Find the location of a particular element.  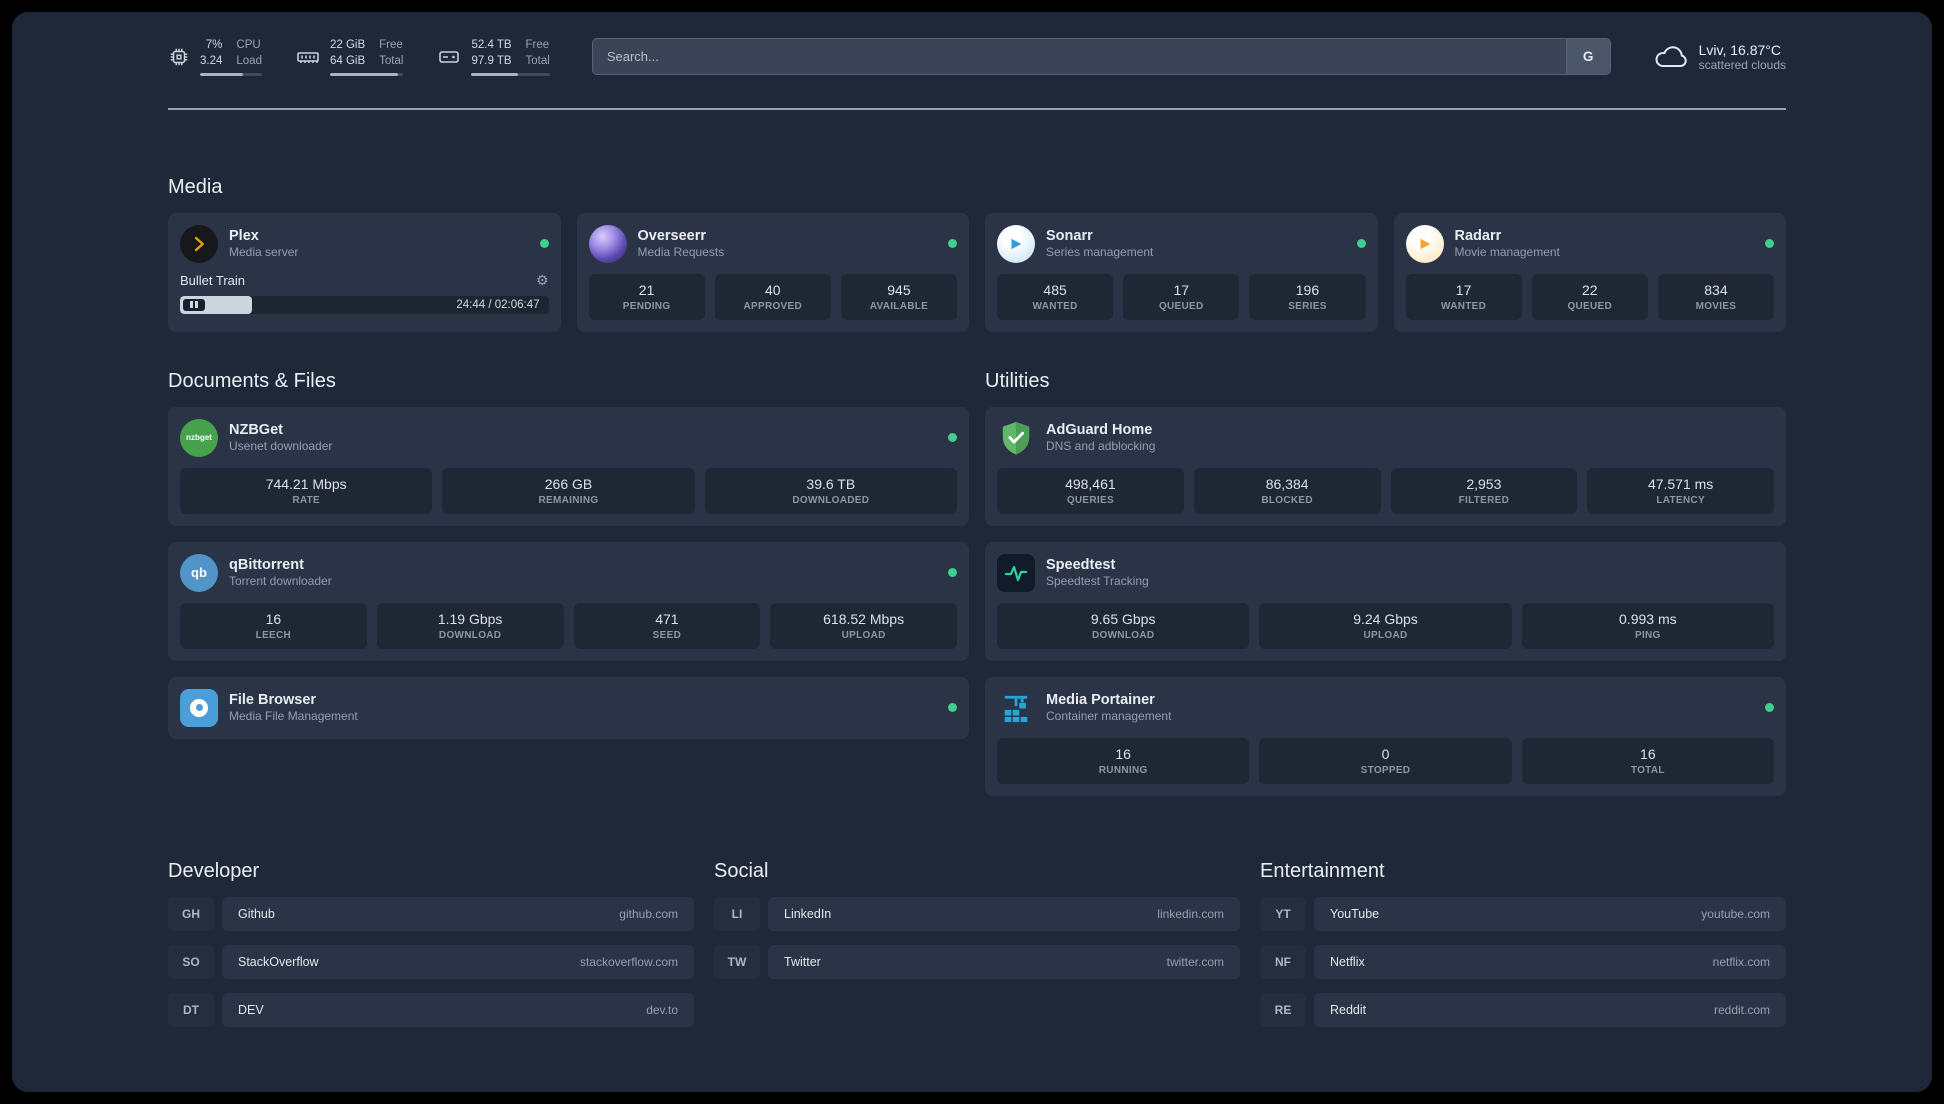

service-name: qBittorrent is located at coordinates (266, 565).